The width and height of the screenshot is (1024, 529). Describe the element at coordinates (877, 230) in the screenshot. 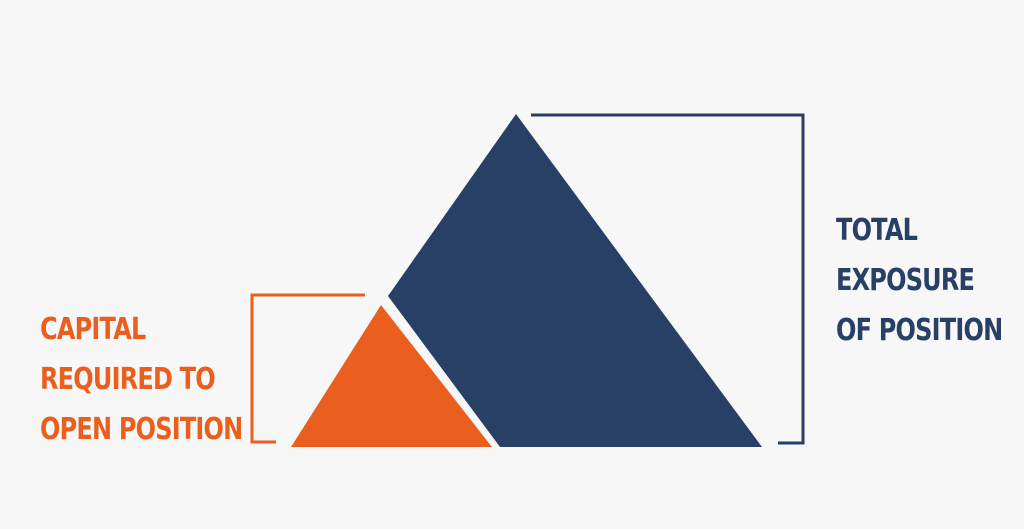

I see `exposure-label-line-1: TOTAL` at that location.